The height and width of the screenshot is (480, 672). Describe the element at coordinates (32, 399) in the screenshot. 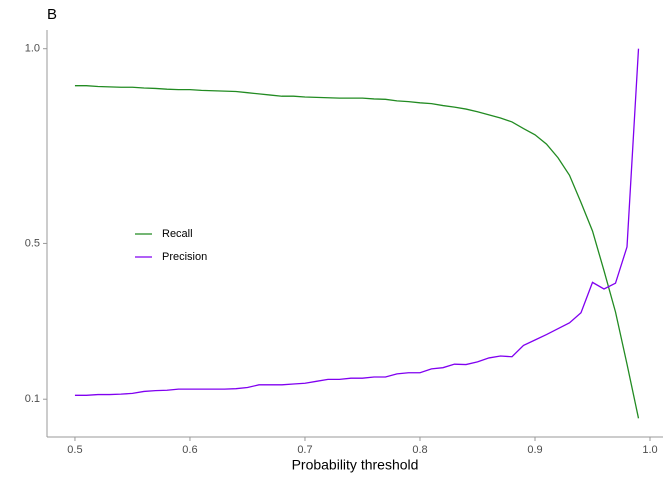

I see `y-tick-label: 0.1` at that location.